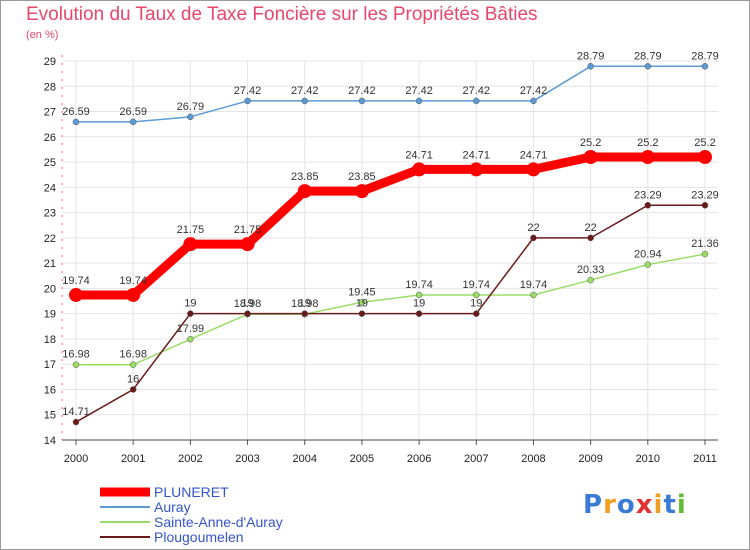 Image resolution: width=750 pixels, height=550 pixels. Describe the element at coordinates (50, 87) in the screenshot. I see `y-tick-label: 28` at that location.